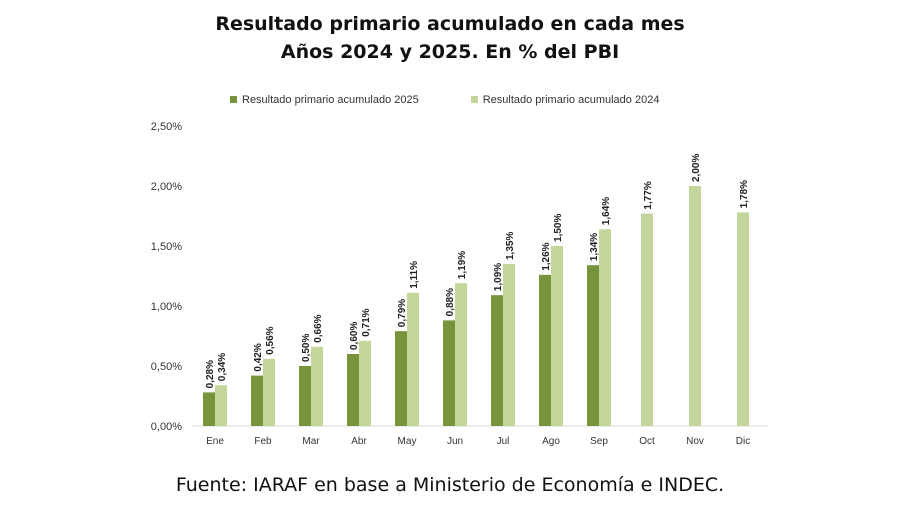 The image size is (900, 505). What do you see at coordinates (215, 441) in the screenshot?
I see `x-tick-label: Ene` at bounding box center [215, 441].